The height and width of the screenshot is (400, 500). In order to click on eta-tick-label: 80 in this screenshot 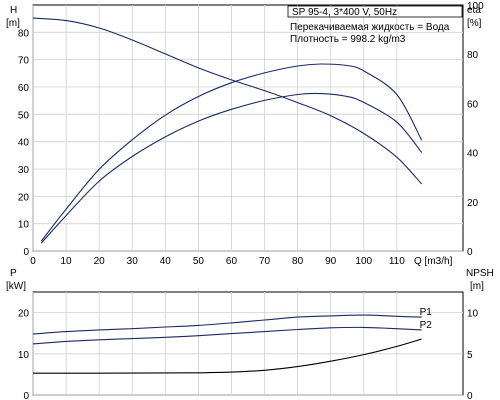, I will do `click(473, 55)`.